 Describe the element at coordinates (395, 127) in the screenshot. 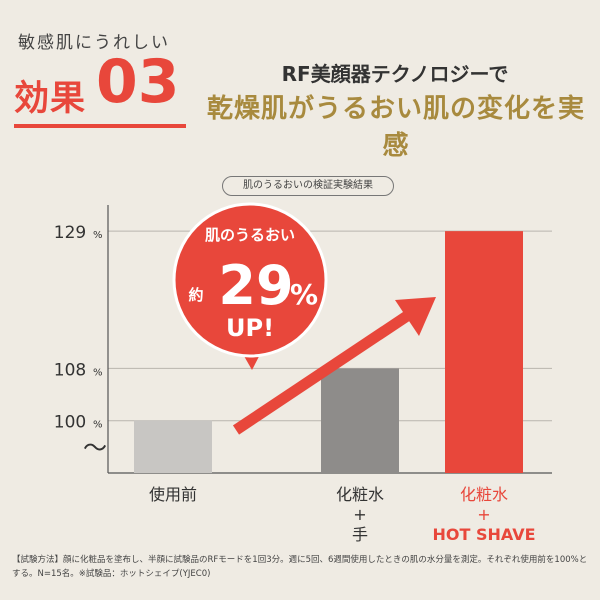

I see `headline-line-2: 乾燥肌がうるおい肌の変化を実感` at that location.